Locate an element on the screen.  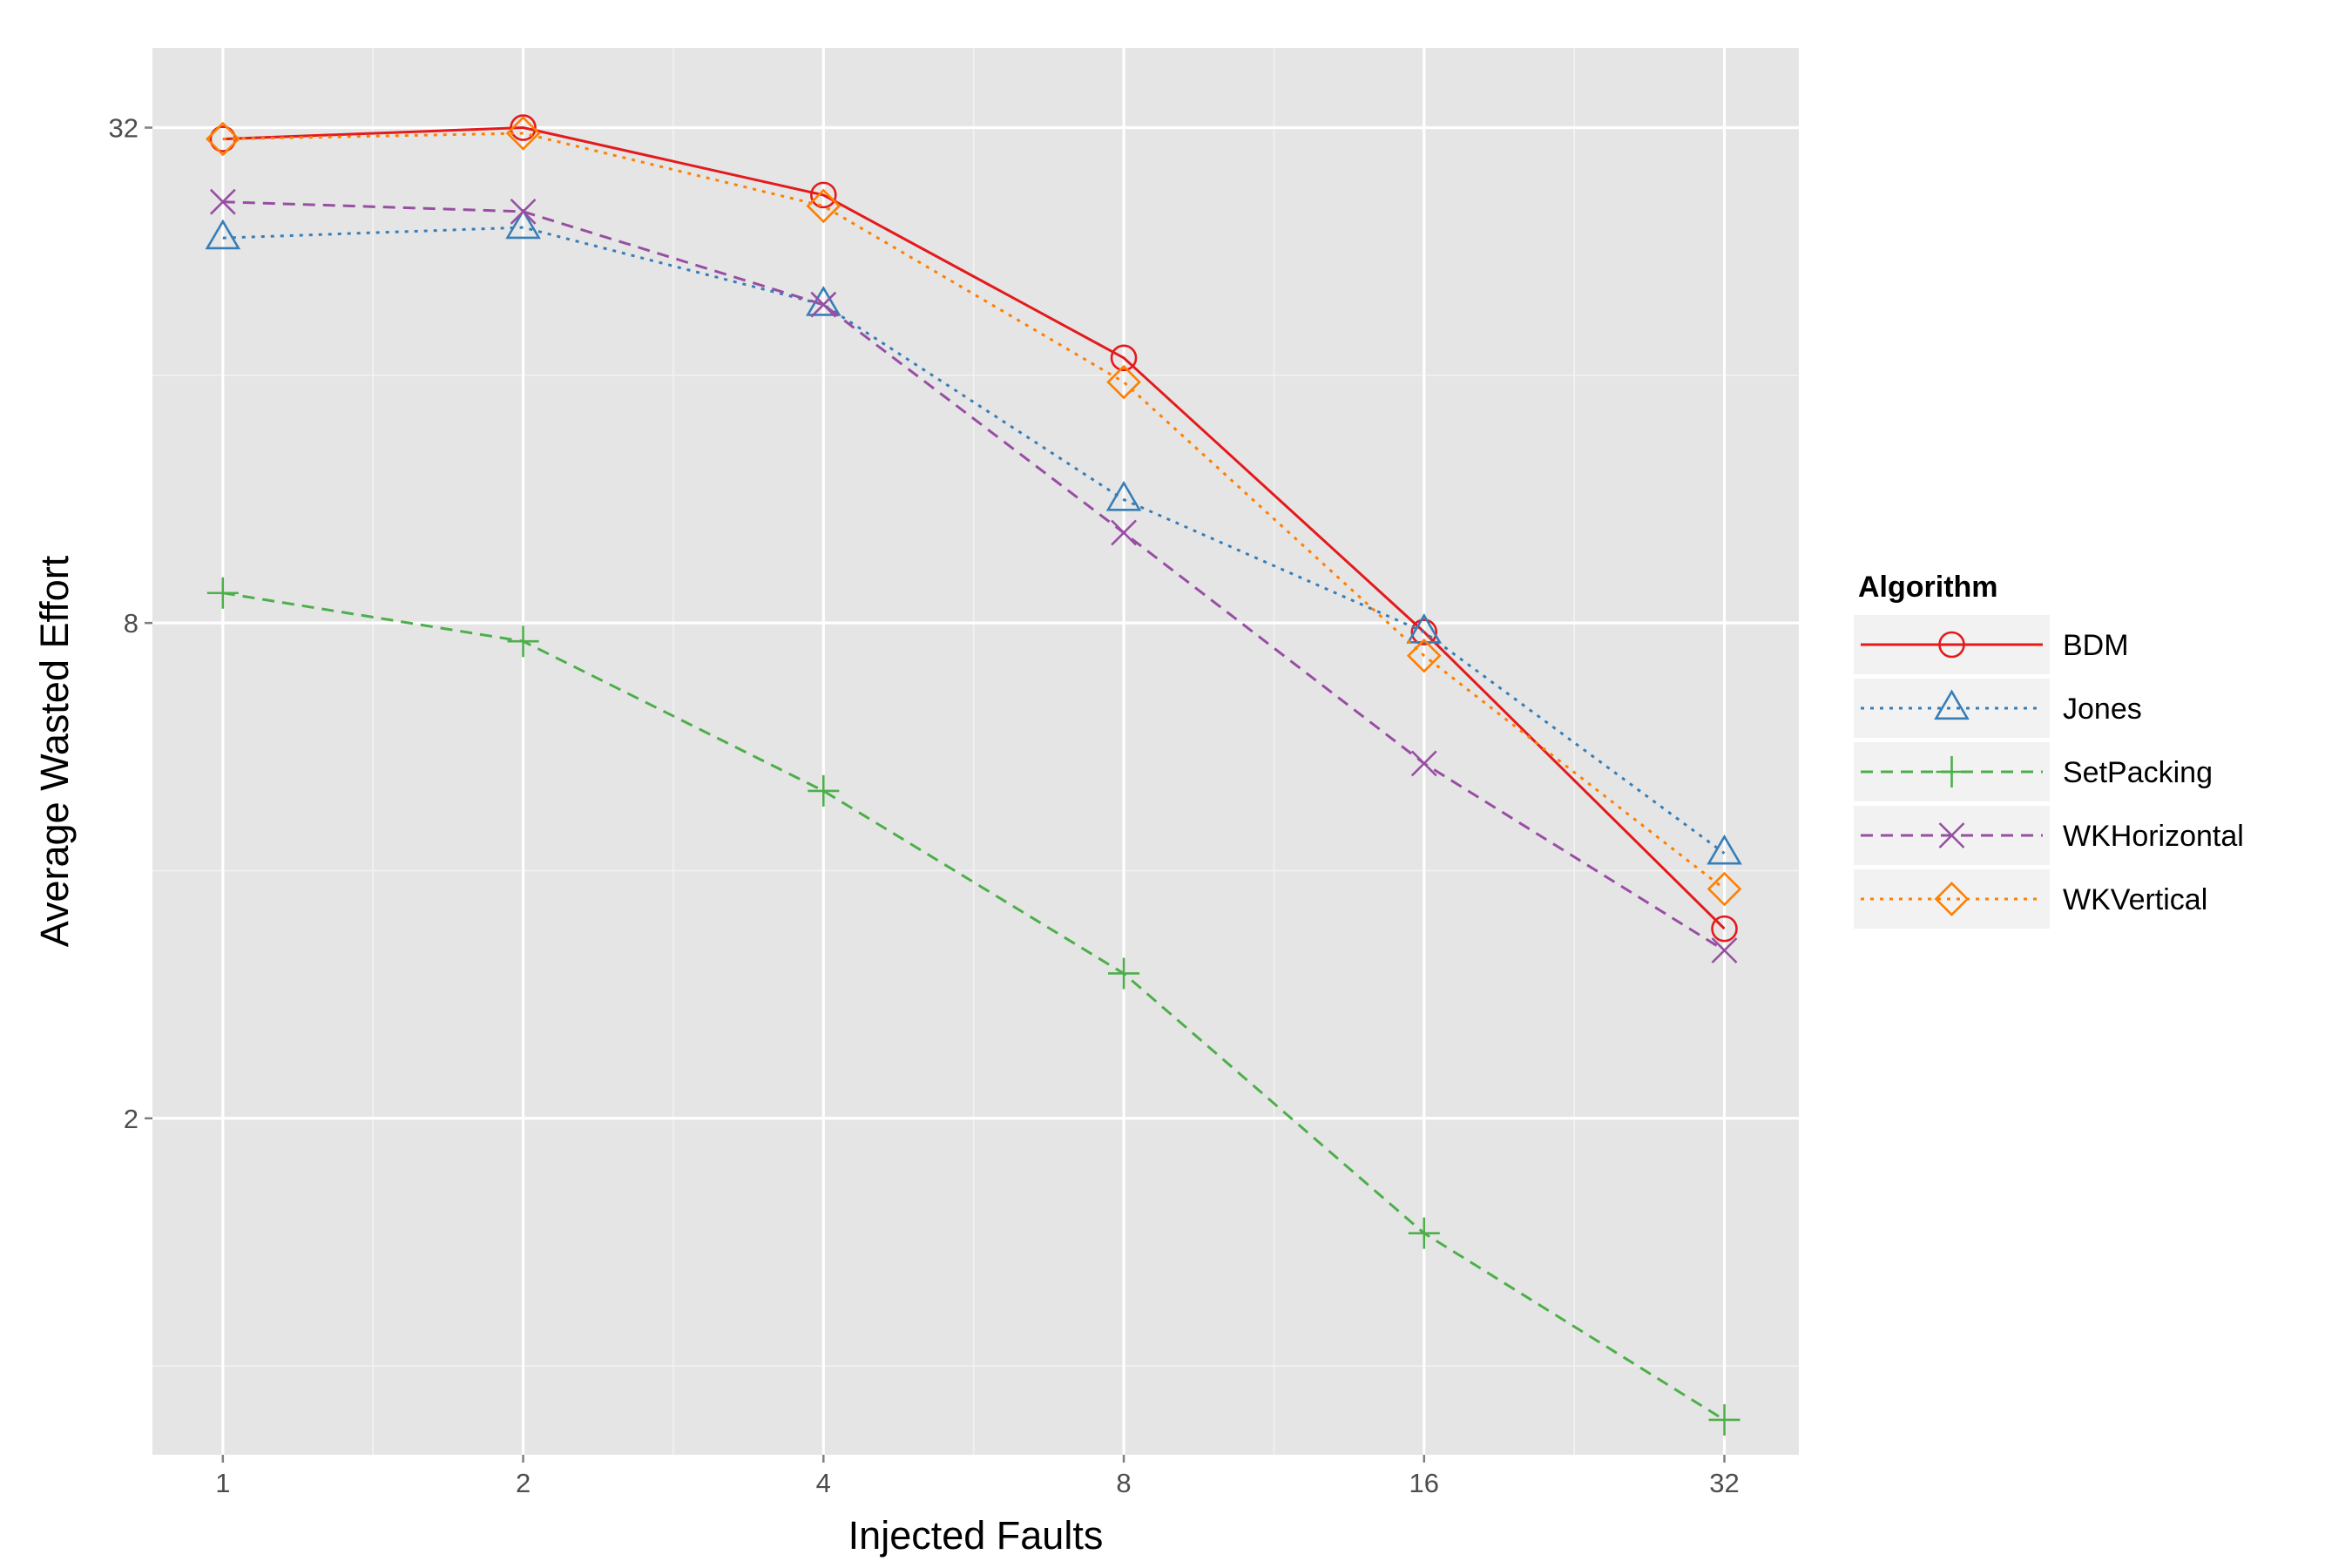
legend-label: Jones is located at coordinates (2102, 709).